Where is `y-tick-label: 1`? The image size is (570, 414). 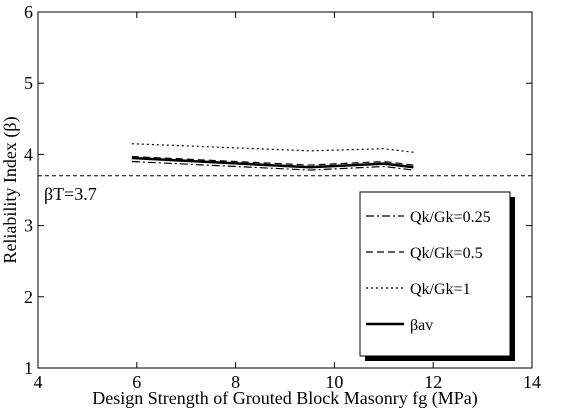
y-tick-label: 1 is located at coordinates (28, 368).